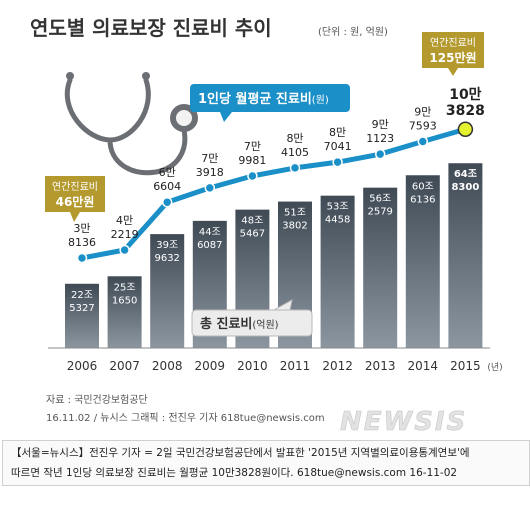 This screenshot has height=506, width=530. What do you see at coordinates (226, 324) in the screenshot?
I see `bar-label-main: 총 진료비` at bounding box center [226, 324].